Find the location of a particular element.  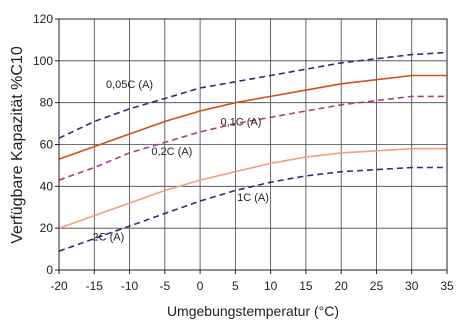

x-tick-label: -20 is located at coordinates (59, 286).